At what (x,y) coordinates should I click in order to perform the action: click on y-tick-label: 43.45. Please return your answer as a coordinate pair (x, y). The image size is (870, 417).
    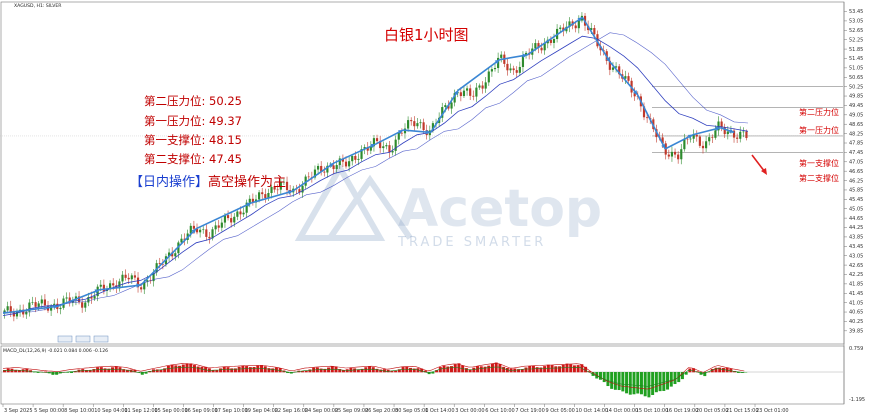
    Looking at the image, I should click on (856, 247).